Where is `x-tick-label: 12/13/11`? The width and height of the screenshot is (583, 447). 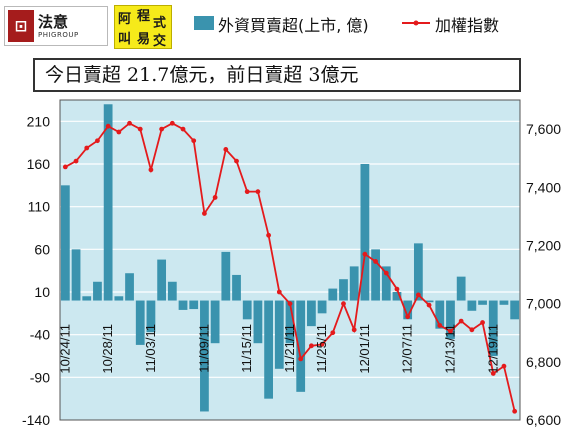
x-tick-label: 12/13/11 is located at coordinates (449, 349).